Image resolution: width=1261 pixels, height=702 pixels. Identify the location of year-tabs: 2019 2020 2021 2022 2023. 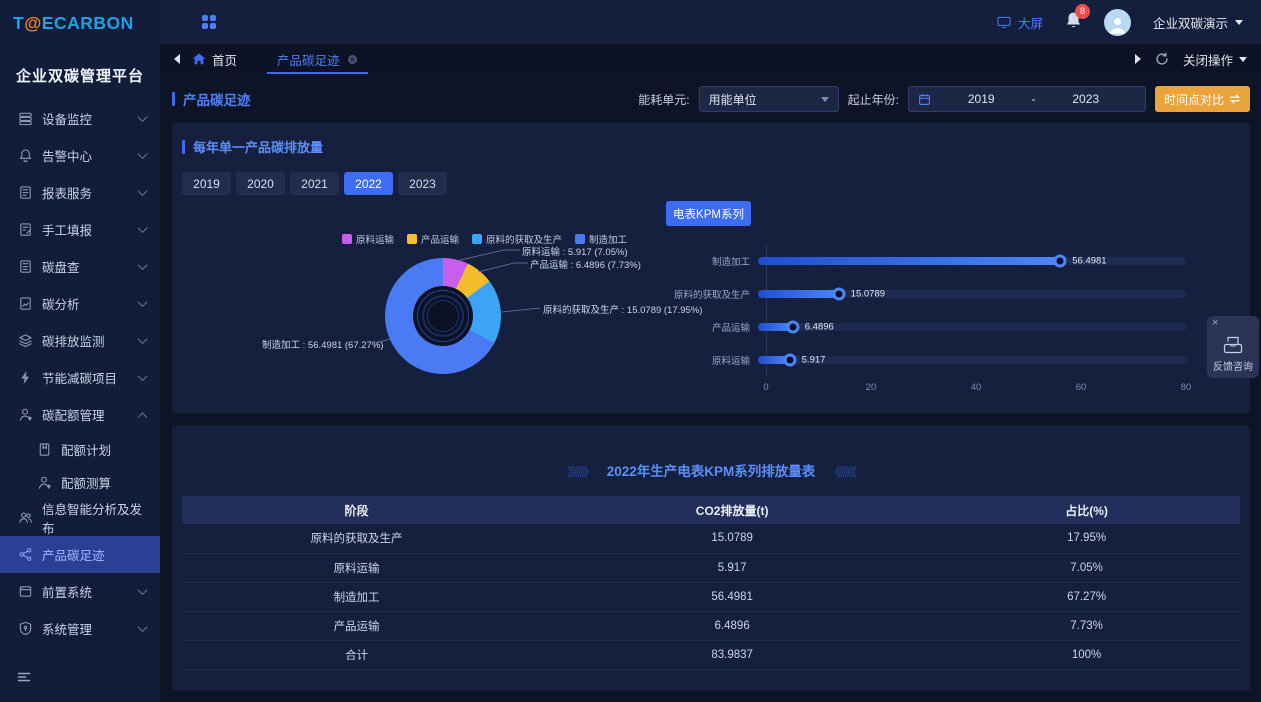
(314, 183).